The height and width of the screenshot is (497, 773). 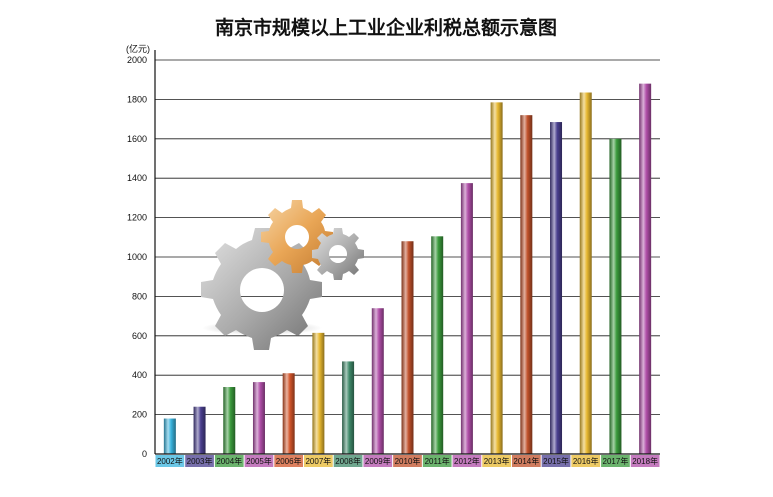 I want to click on y-tick-label: 0, so click(x=144, y=454).